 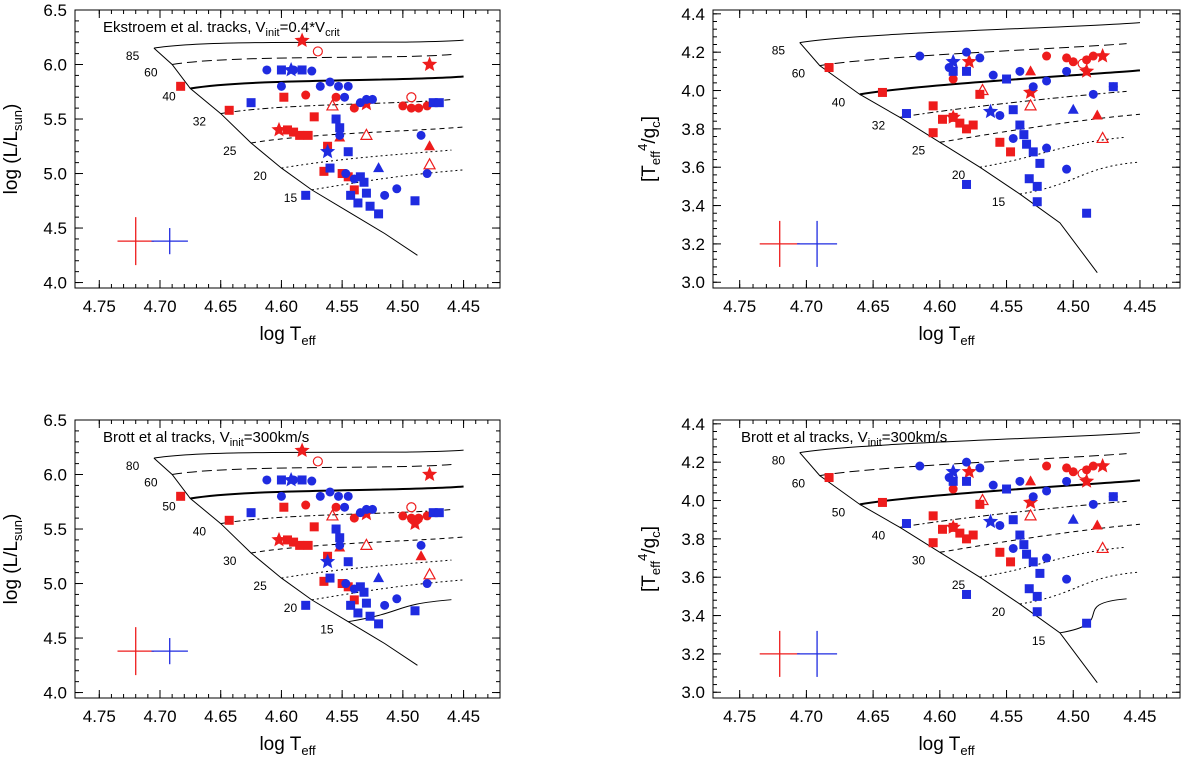 I want to click on blue-triangle-marker, so click(x=1073, y=518).